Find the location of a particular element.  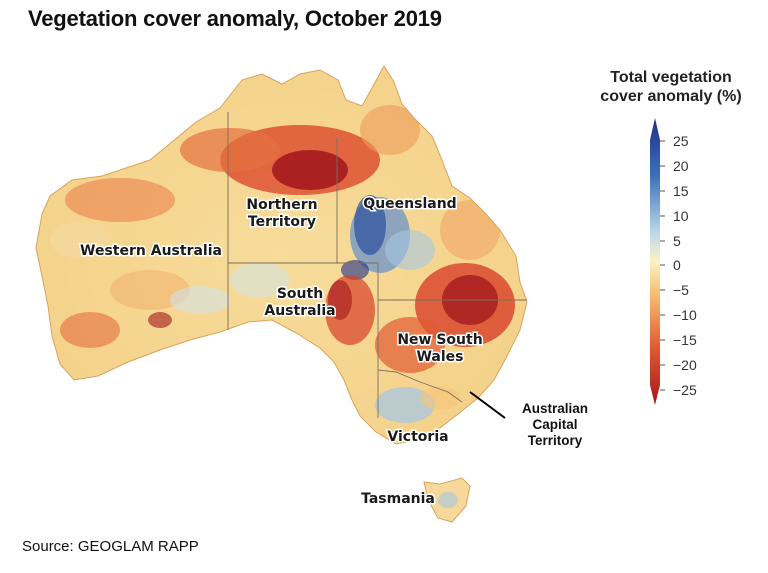

legend-tick-label: −25 is located at coordinates (685, 390).